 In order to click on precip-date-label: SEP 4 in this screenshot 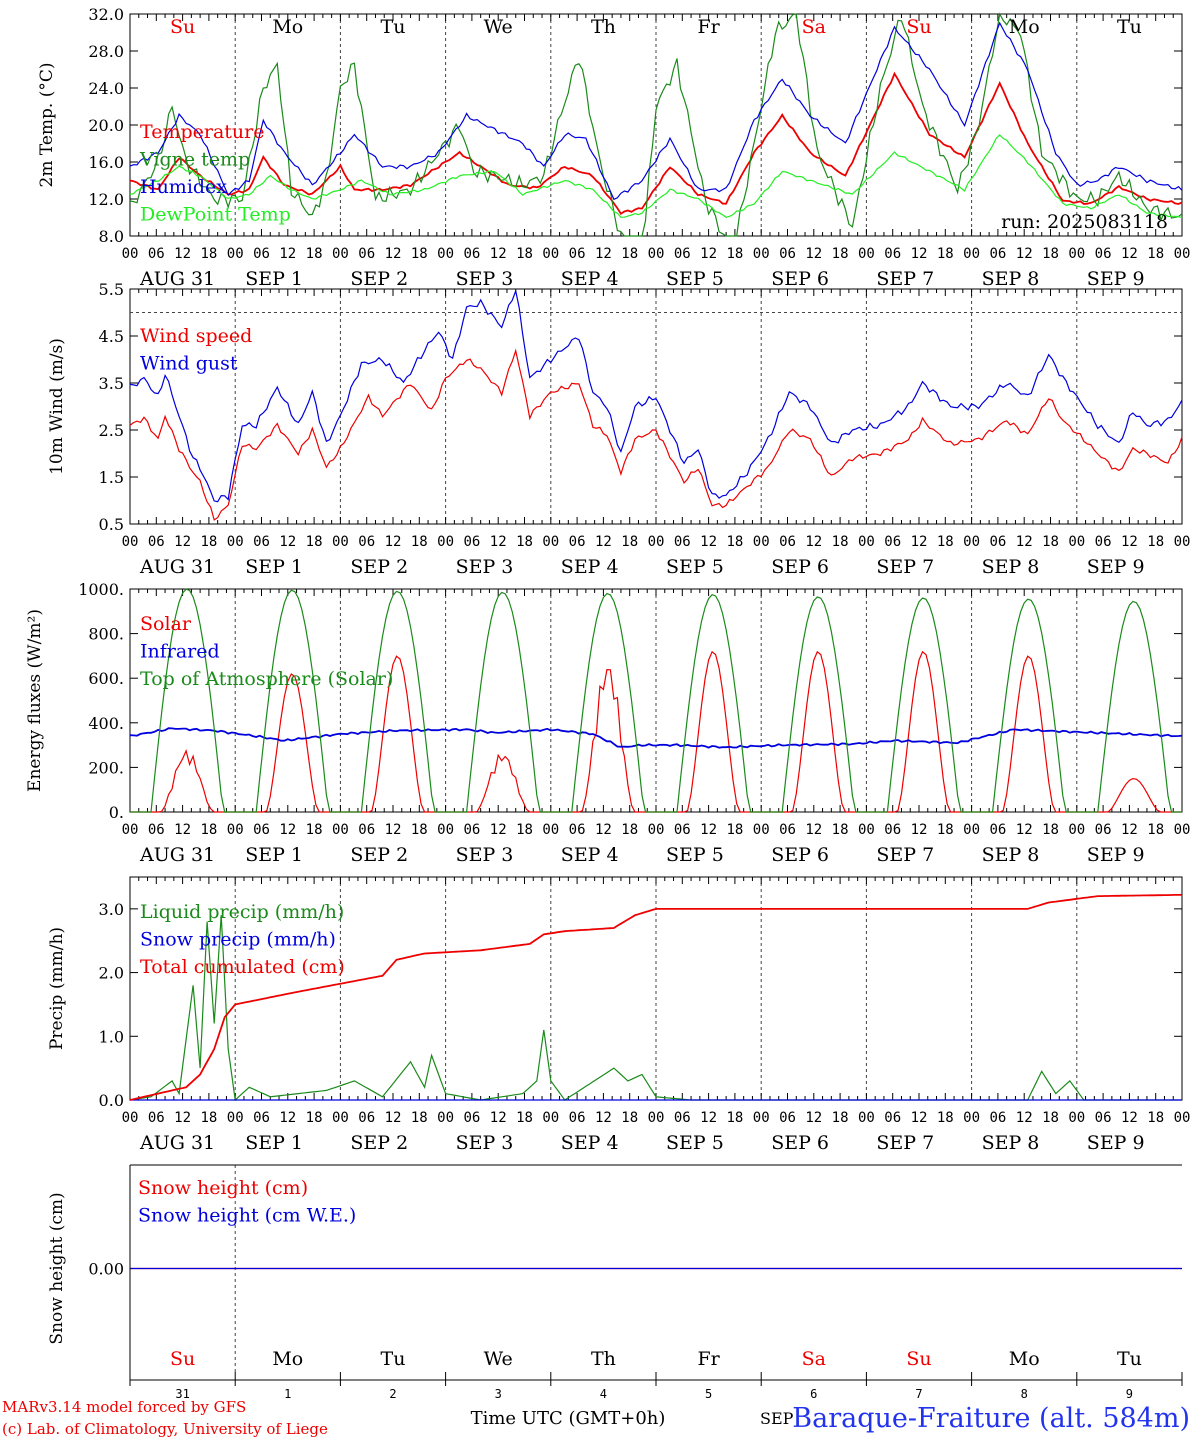, I will do `click(590, 1143)`.